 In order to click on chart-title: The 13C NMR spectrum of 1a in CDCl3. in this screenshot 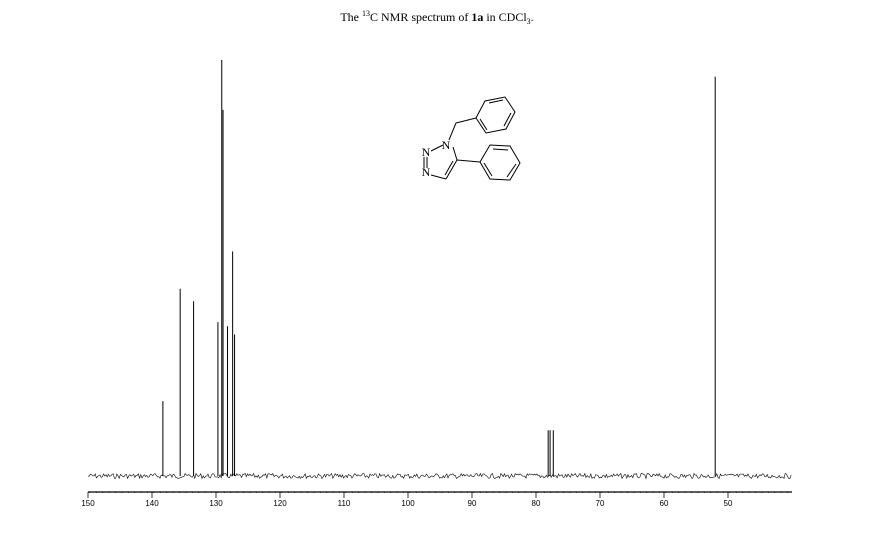, I will do `click(436, 17)`.